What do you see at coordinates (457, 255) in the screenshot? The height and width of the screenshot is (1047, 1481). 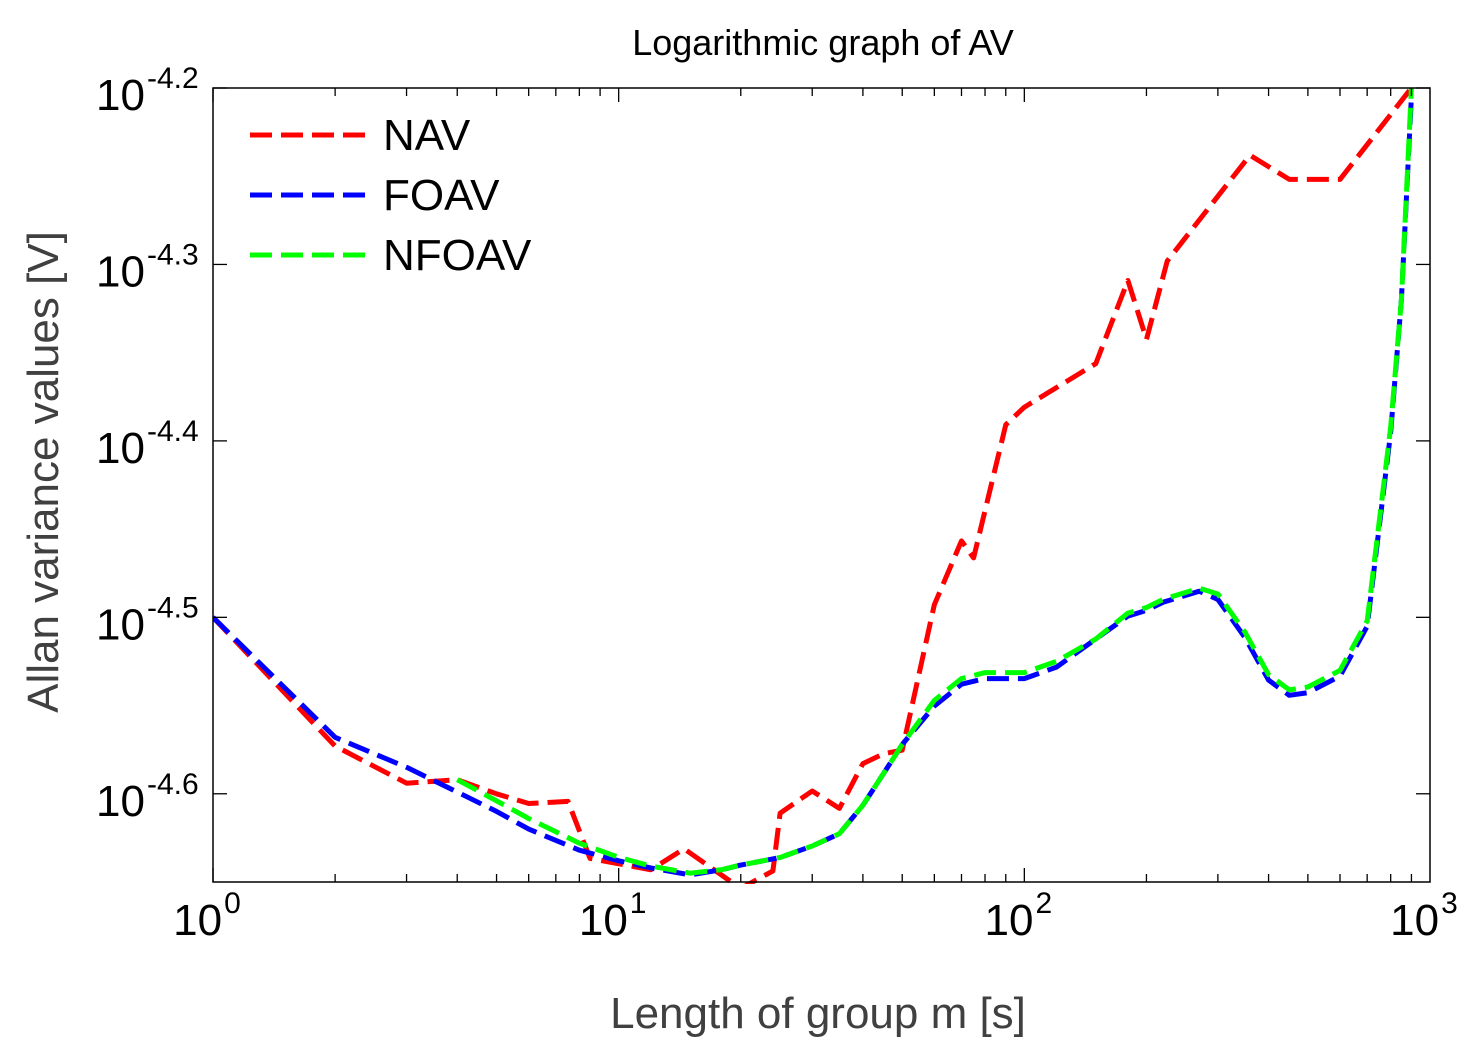 I see `legend-label-nfoav: NFOAV` at bounding box center [457, 255].